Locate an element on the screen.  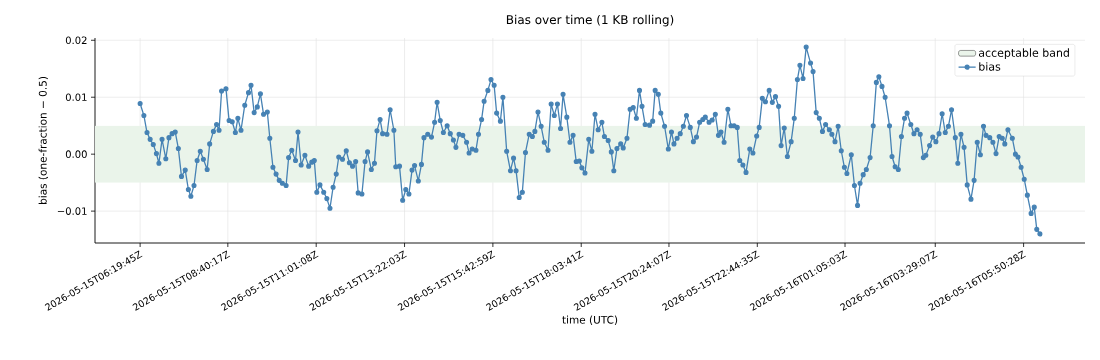
legend-label: acceptable band is located at coordinates (1023, 53).